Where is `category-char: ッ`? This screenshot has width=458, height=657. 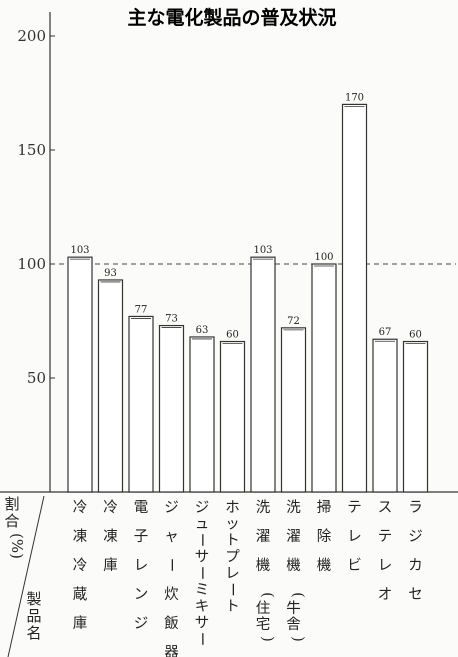
category-char: ッ is located at coordinates (232, 525).